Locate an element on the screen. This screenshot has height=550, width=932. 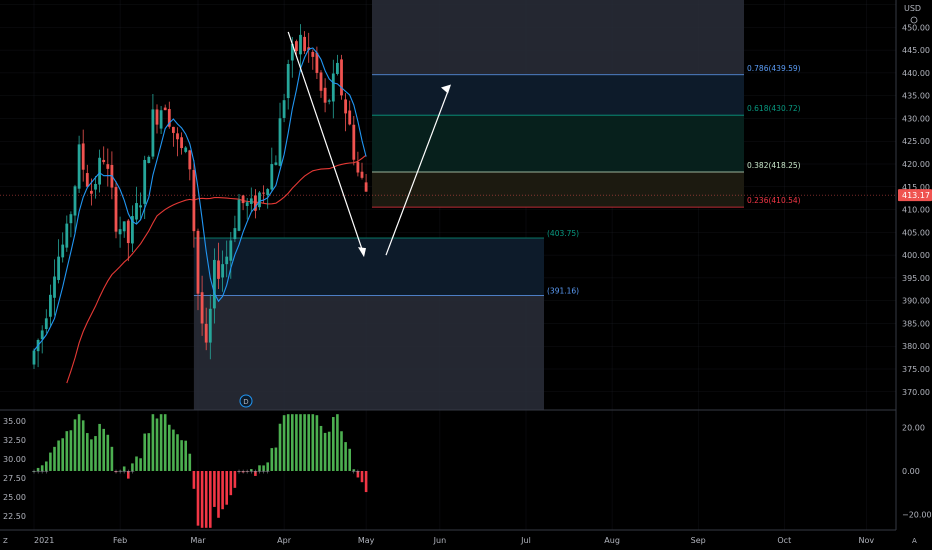
ma-slow-line is located at coordinates (216, 269).